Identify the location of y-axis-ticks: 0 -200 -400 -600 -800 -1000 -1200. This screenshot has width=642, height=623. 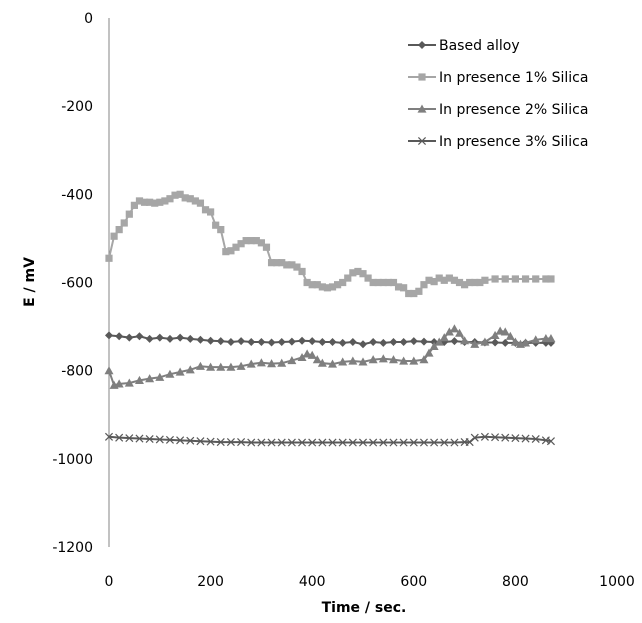
(72, 283).